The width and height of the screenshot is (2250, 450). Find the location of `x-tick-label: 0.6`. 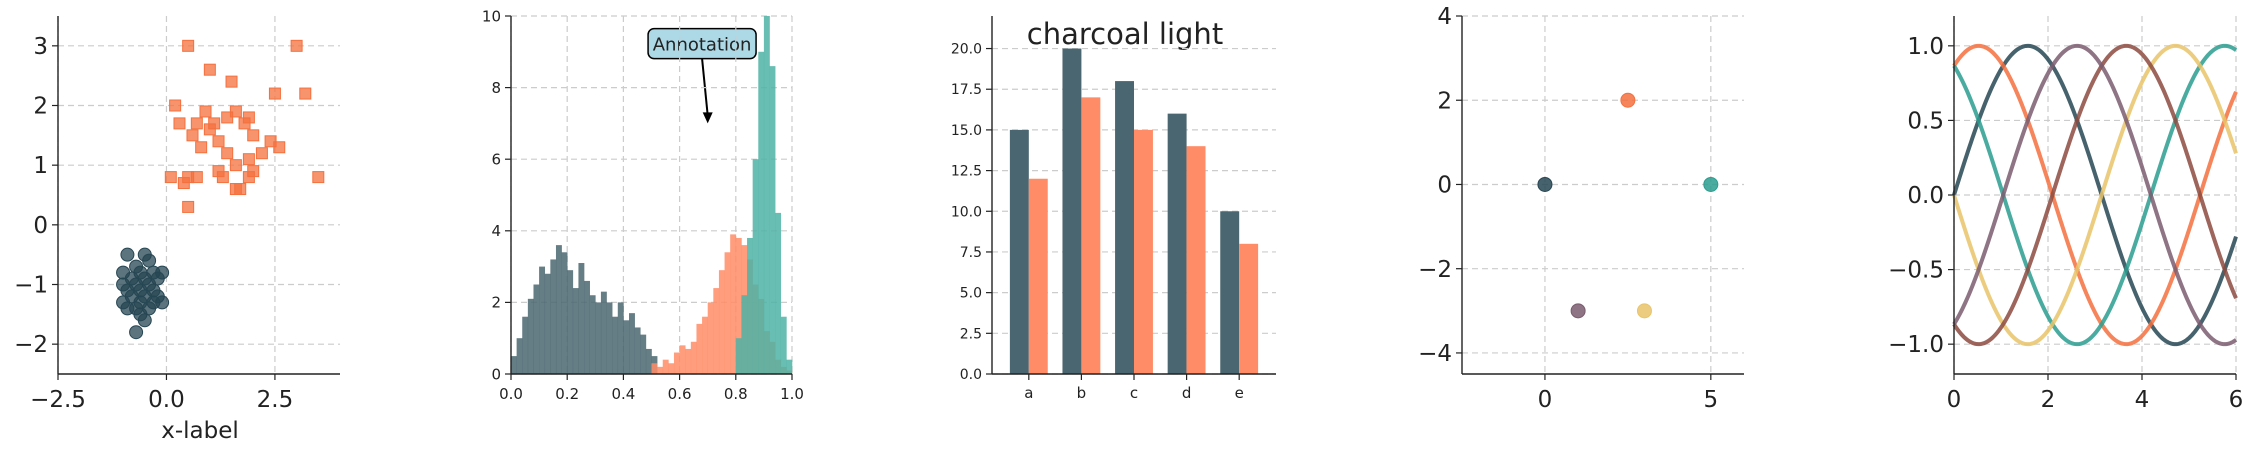

x-tick-label: 0.6 is located at coordinates (680, 394).